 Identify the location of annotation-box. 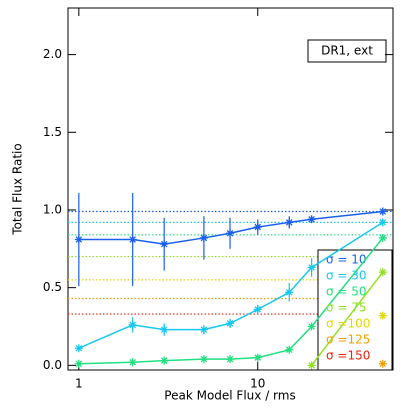
(347, 51).